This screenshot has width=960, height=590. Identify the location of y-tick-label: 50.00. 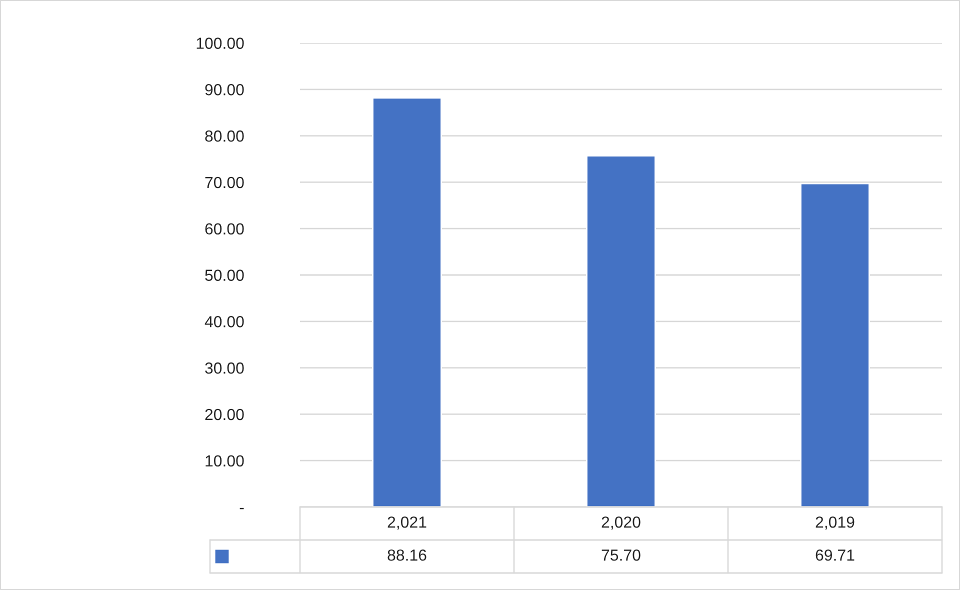
(224, 275).